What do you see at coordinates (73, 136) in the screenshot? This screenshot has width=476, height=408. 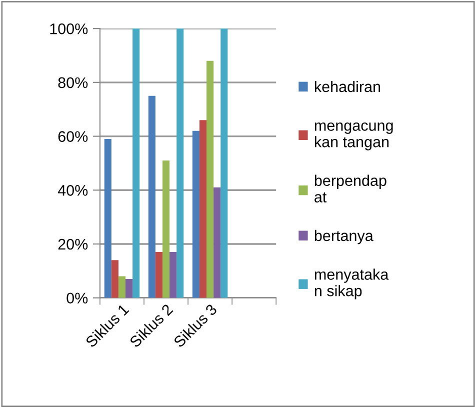 I see `y-tick-label: 60%` at bounding box center [73, 136].